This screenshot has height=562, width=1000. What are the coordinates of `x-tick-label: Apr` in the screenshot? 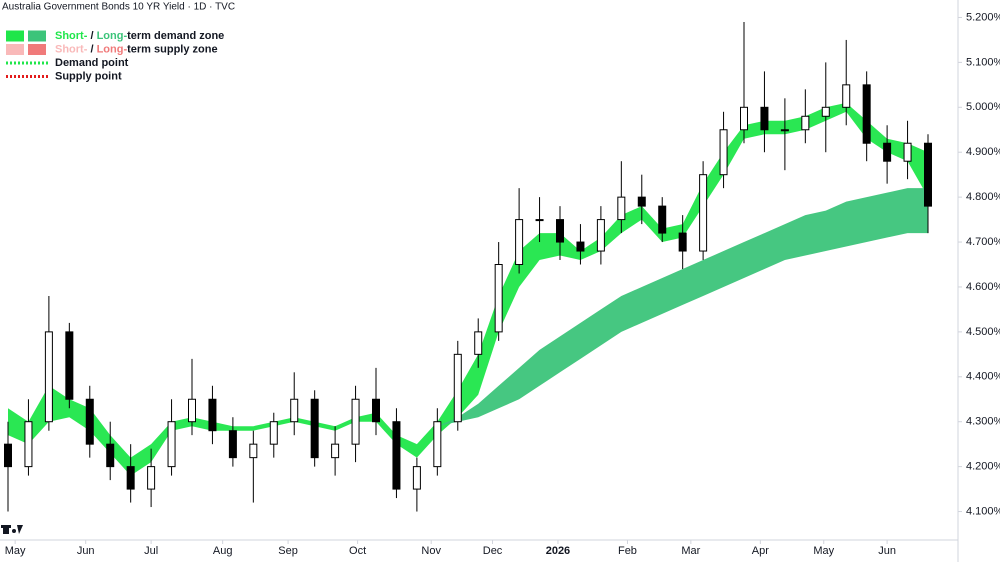 It's located at (760, 551).